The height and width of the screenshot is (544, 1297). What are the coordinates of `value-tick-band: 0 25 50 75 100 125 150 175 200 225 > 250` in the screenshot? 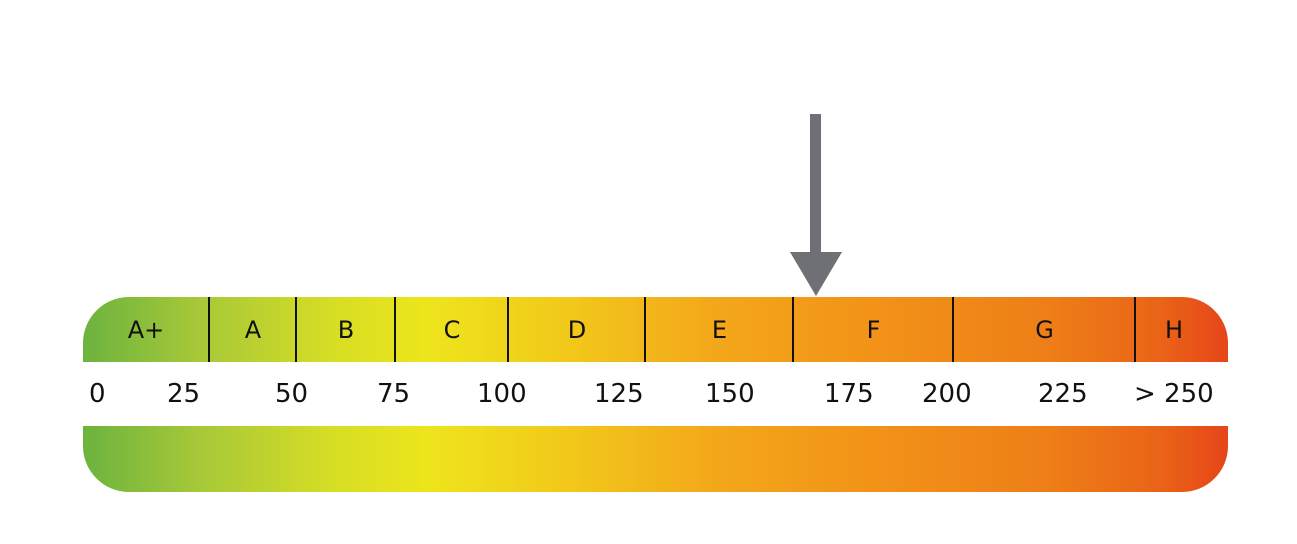 It's located at (655, 394).